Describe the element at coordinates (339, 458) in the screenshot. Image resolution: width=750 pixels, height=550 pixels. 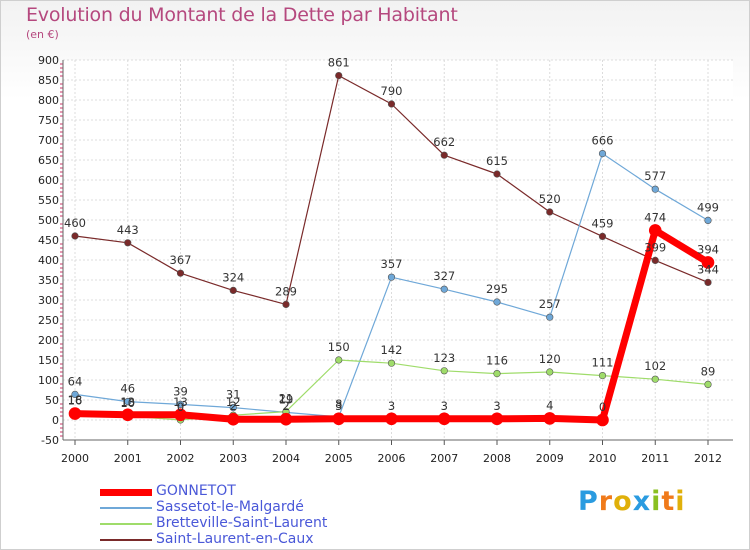
I see `x-tick-label: 2005` at that location.